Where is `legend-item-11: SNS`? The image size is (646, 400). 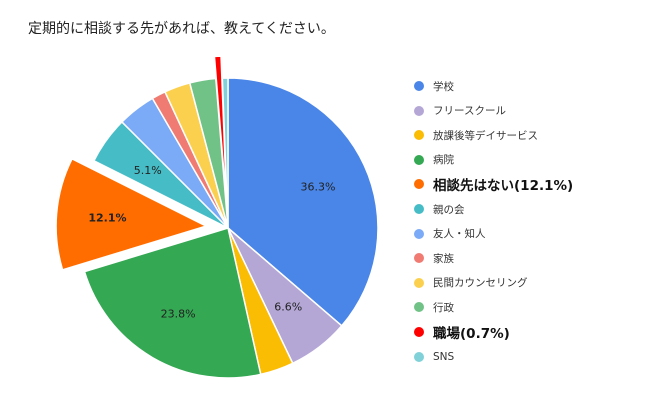 legend-item-11: SNS is located at coordinates (434, 357).